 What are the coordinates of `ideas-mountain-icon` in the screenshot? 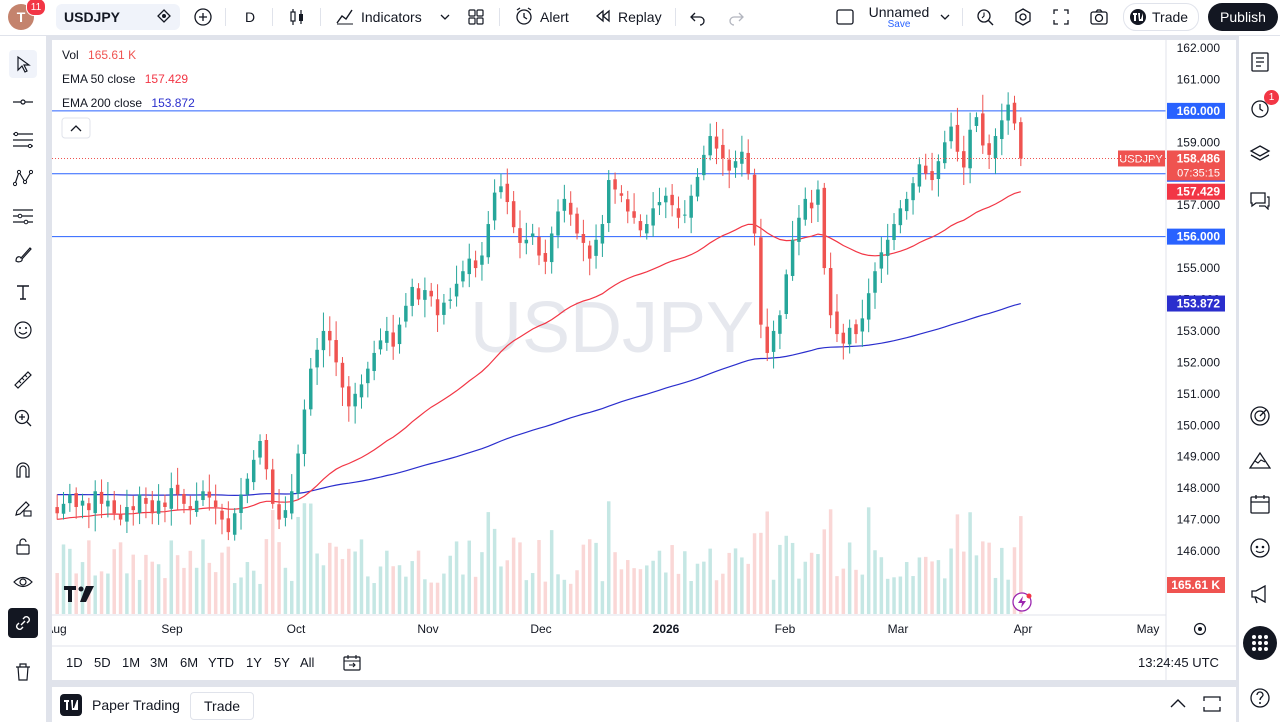 It's located at (1260, 460).